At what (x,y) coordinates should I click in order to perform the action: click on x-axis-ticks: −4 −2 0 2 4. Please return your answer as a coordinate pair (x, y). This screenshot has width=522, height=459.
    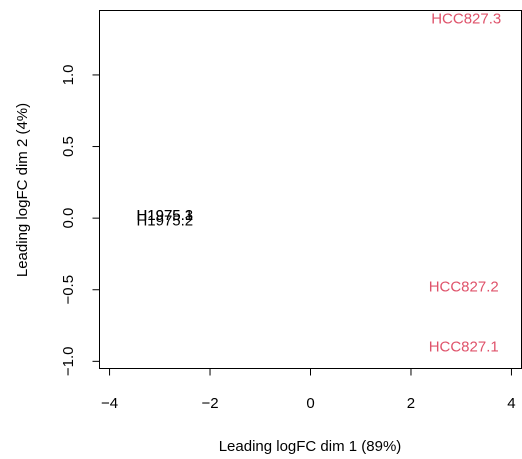
    Looking at the image, I should click on (308, 390).